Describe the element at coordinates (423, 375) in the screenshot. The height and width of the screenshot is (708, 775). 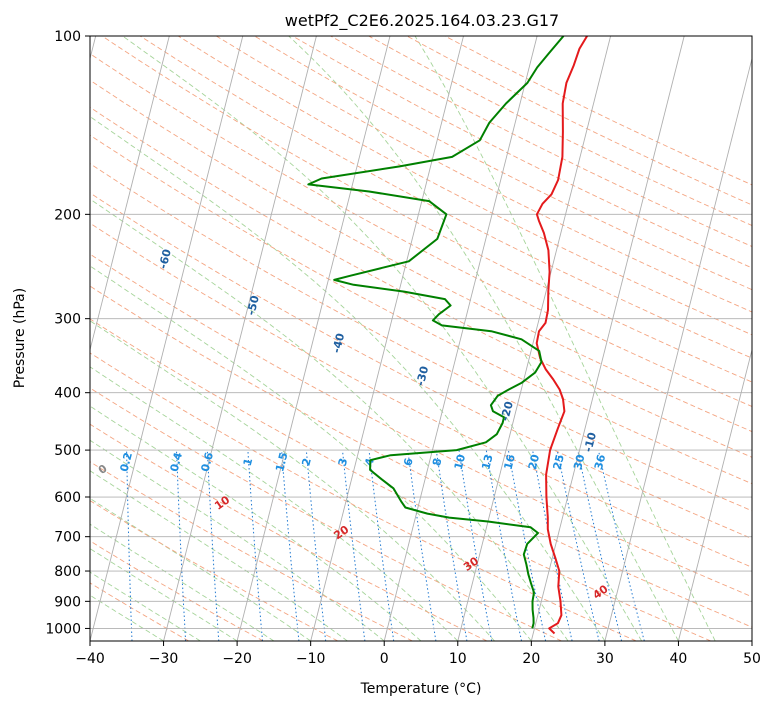
I see `moist-adiabat-label: -30` at that location.